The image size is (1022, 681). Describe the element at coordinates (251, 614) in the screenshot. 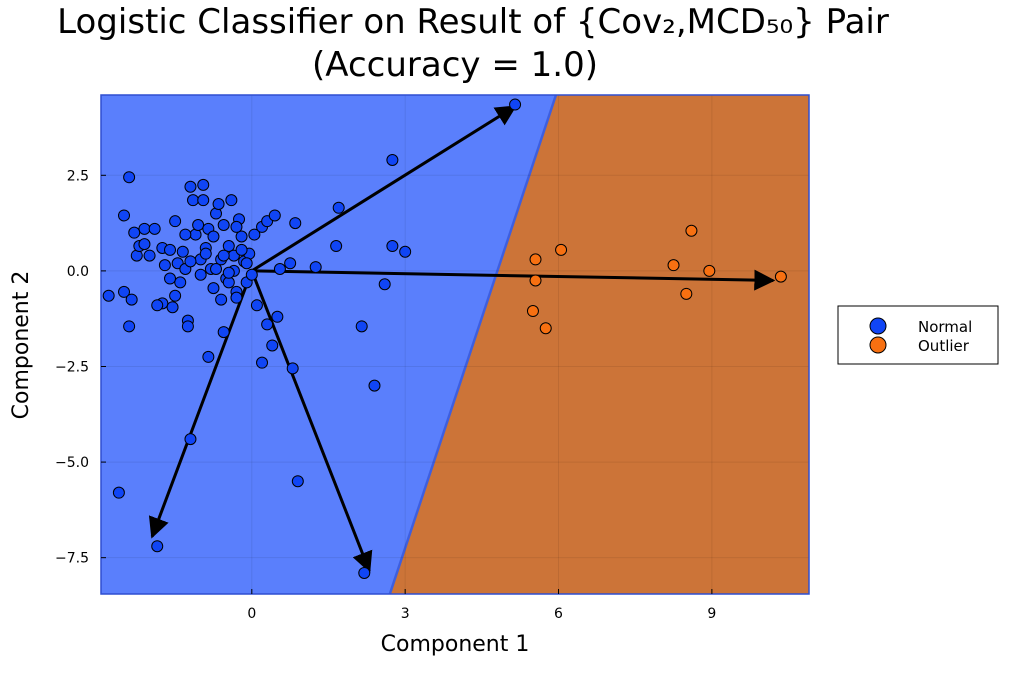

I see `x-tick-label: 0` at that location.